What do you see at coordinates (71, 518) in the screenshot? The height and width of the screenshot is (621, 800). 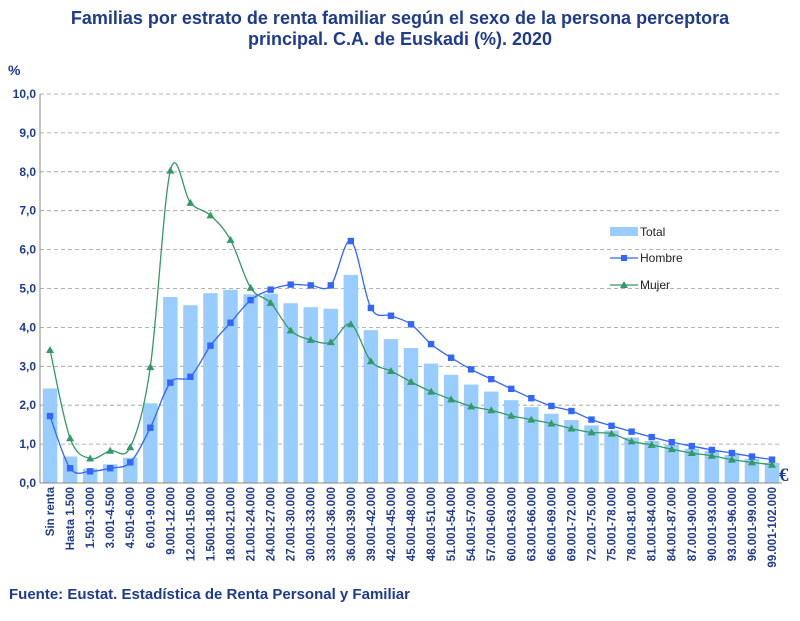 I see `x-tick-label: Hasta 1.500` at bounding box center [71, 518].